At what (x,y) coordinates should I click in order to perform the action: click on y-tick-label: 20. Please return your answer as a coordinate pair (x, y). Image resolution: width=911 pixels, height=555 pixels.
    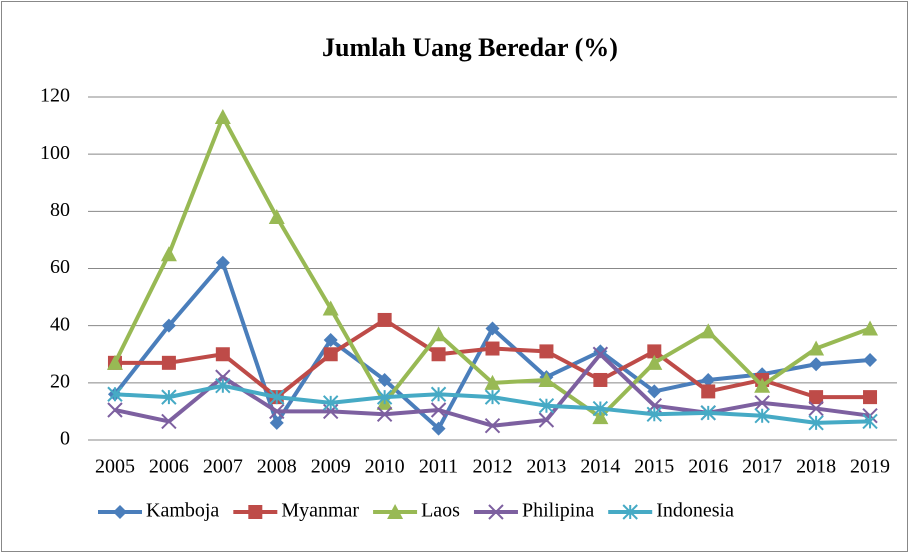
    Looking at the image, I should click on (60, 381).